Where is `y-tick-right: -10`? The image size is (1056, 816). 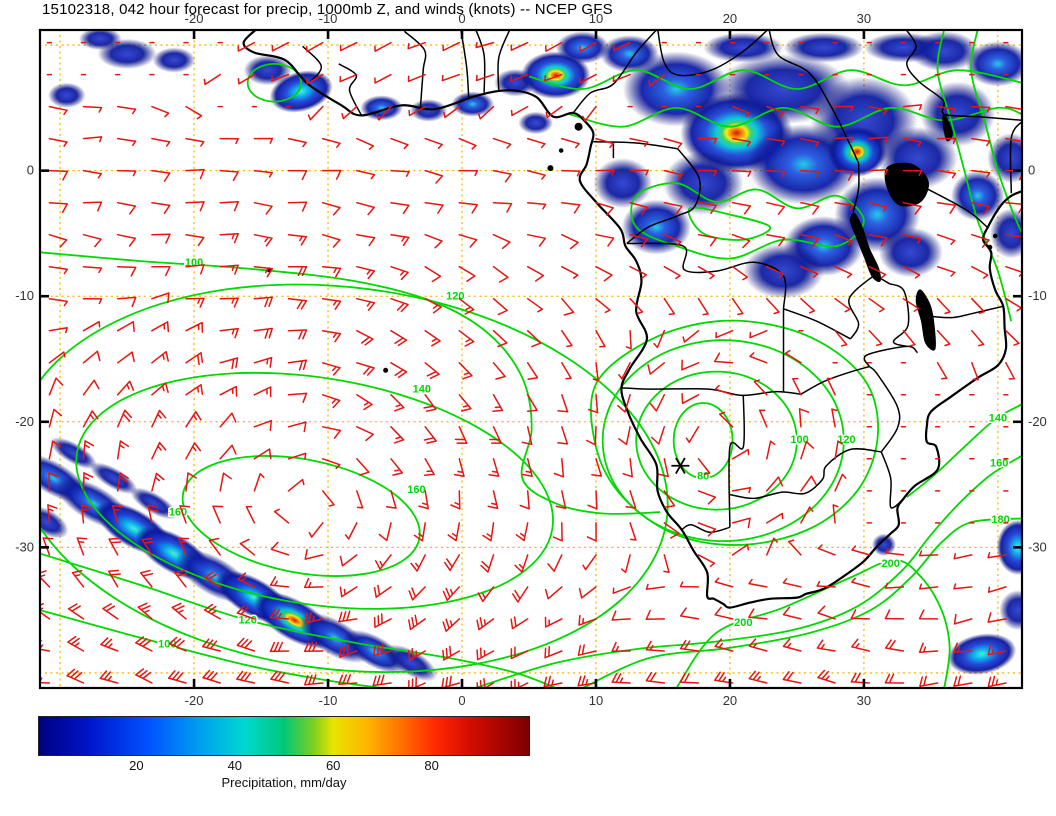
y-tick-right: -10 is located at coordinates (1037, 295).